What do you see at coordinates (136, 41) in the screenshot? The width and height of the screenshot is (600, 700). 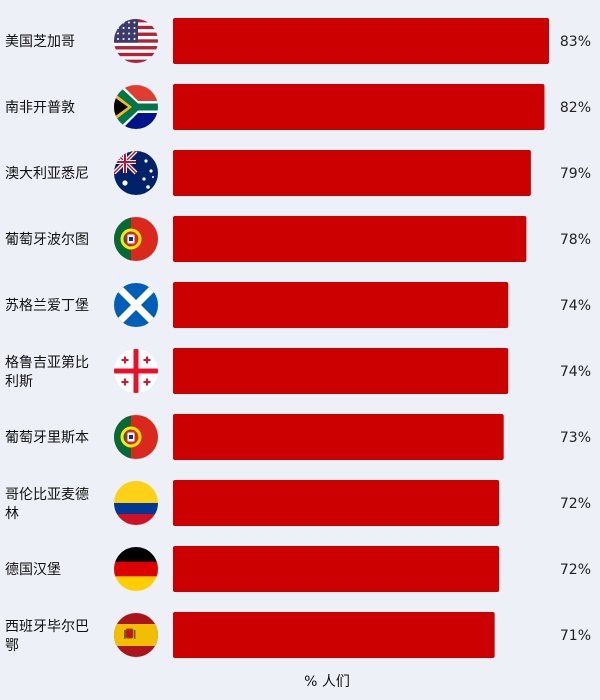 I see `us-flag-icon` at bounding box center [136, 41].